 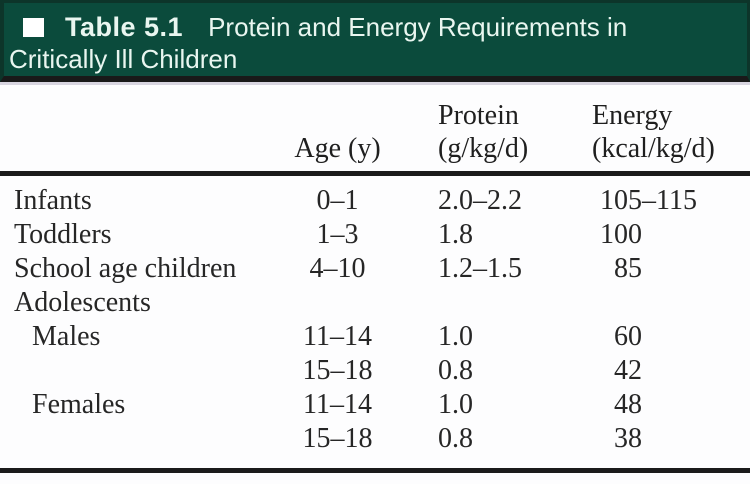 What do you see at coordinates (669, 200) in the screenshot?
I see `energy-range: –115` at bounding box center [669, 200].